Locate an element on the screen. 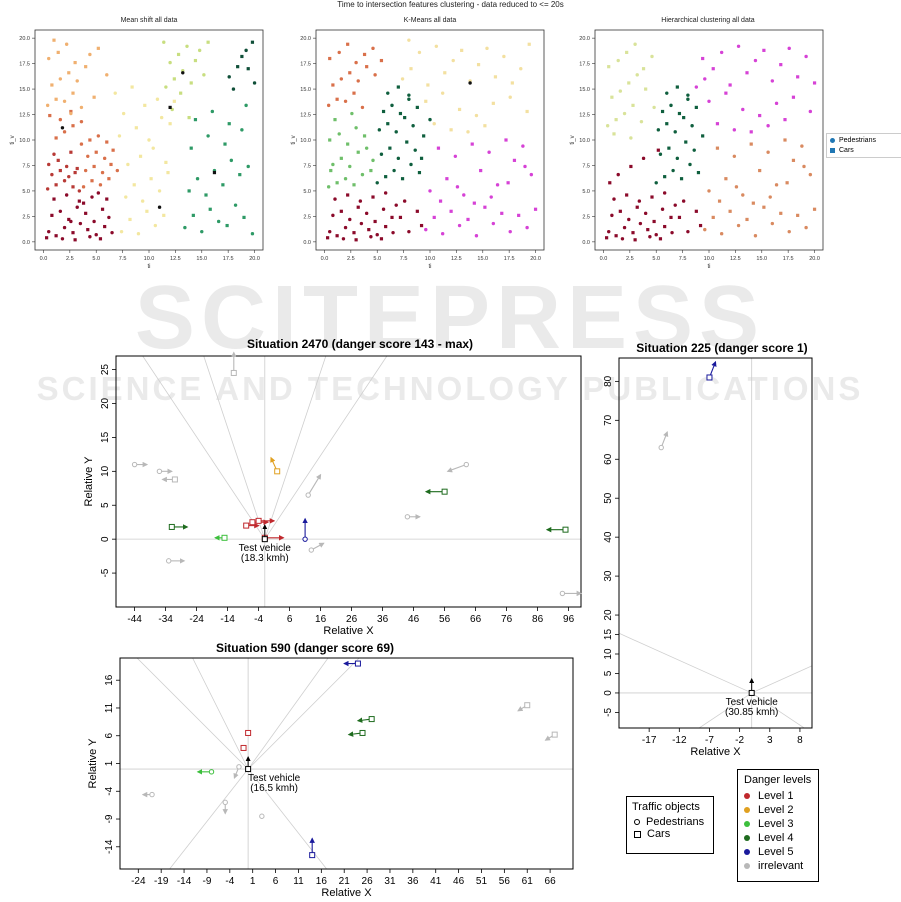  y-tick-label: 80 is located at coordinates (608, 381).